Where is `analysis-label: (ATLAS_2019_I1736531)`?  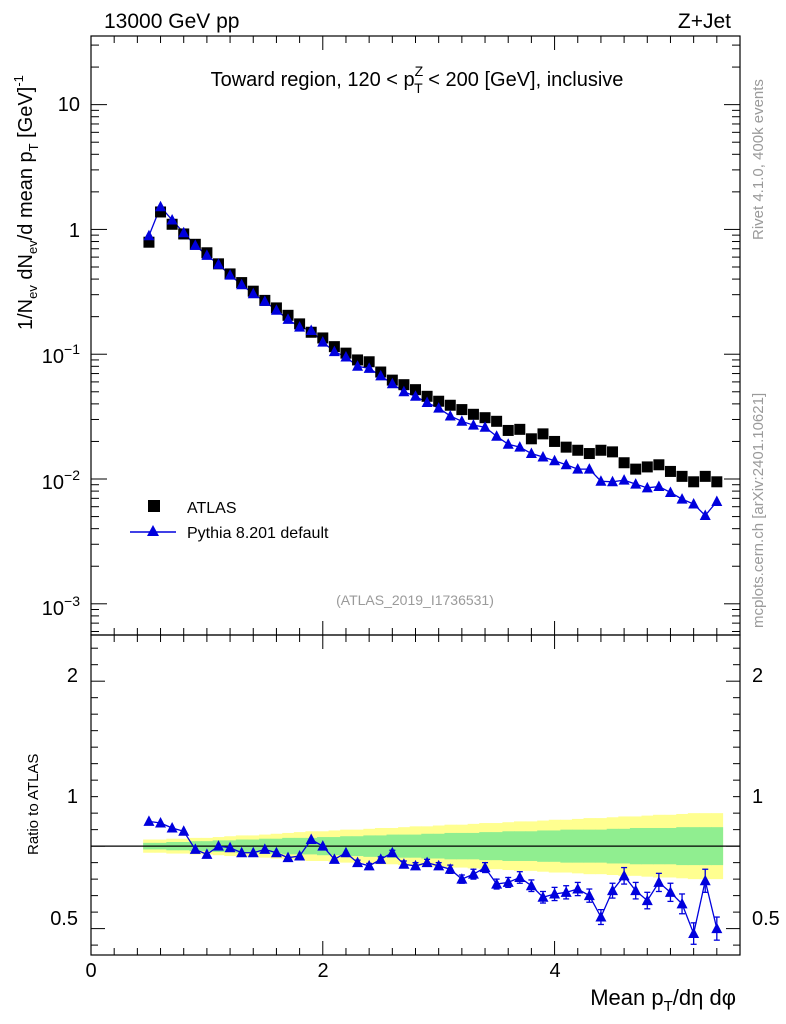
analysis-label: (ATLAS_2019_I1736531) is located at coordinates (415, 600).